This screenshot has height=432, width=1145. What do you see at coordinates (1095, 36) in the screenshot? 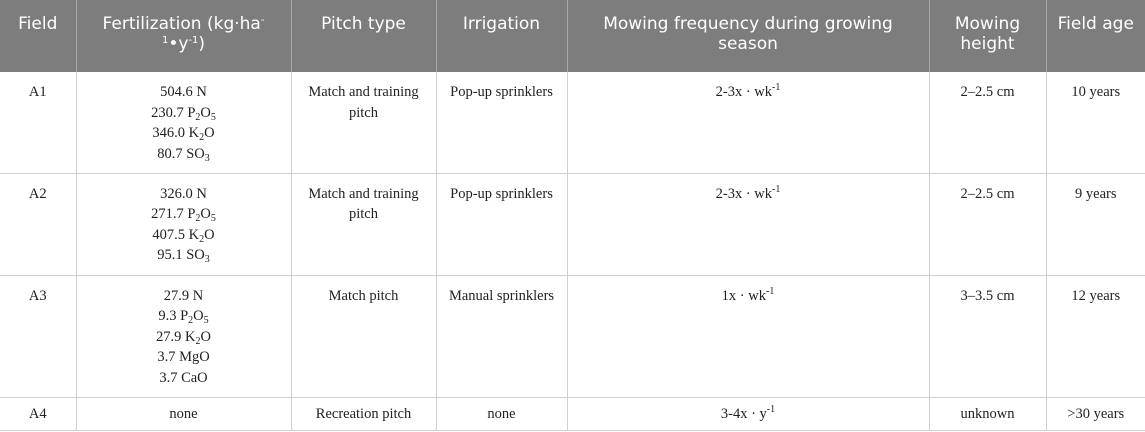
I see `header-field-age: Field age` at bounding box center [1095, 36].